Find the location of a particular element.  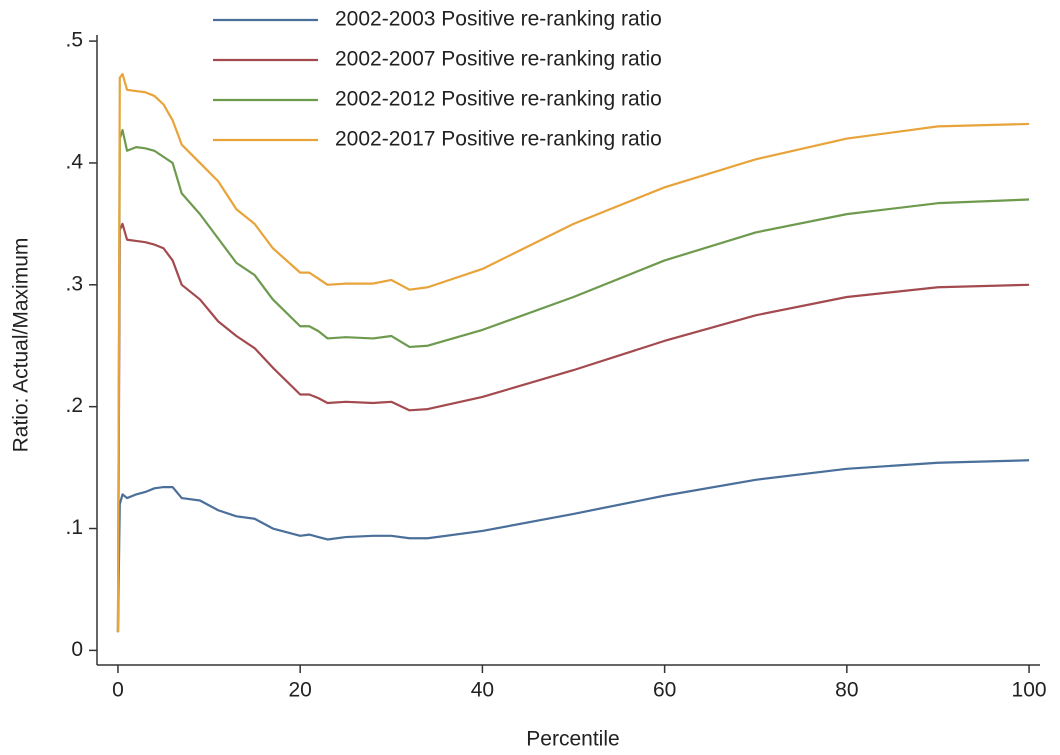

y-tick-label: .4 is located at coordinates (74, 161).